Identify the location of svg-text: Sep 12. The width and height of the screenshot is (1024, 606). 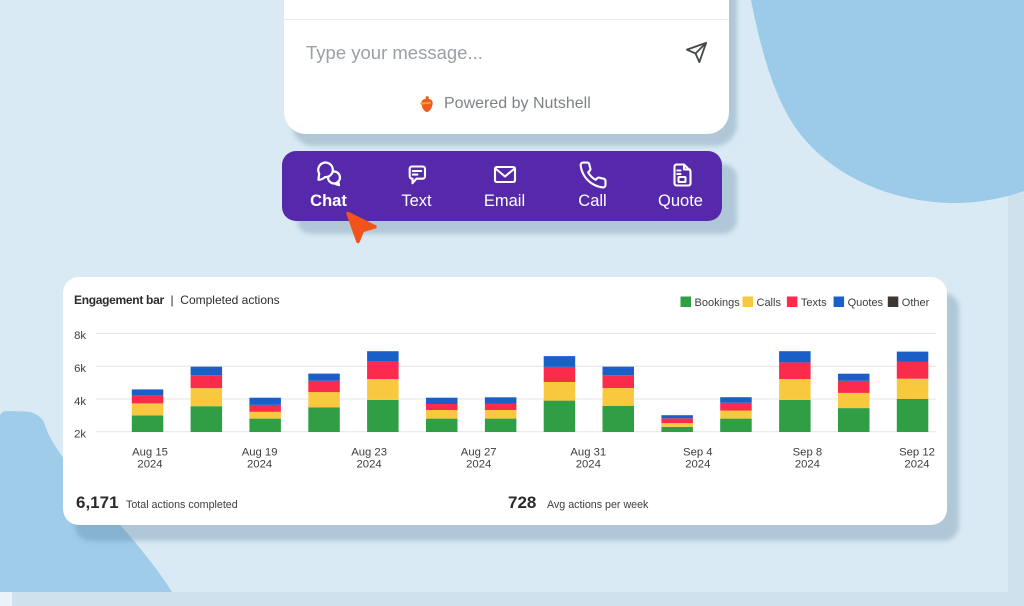
(917, 453).